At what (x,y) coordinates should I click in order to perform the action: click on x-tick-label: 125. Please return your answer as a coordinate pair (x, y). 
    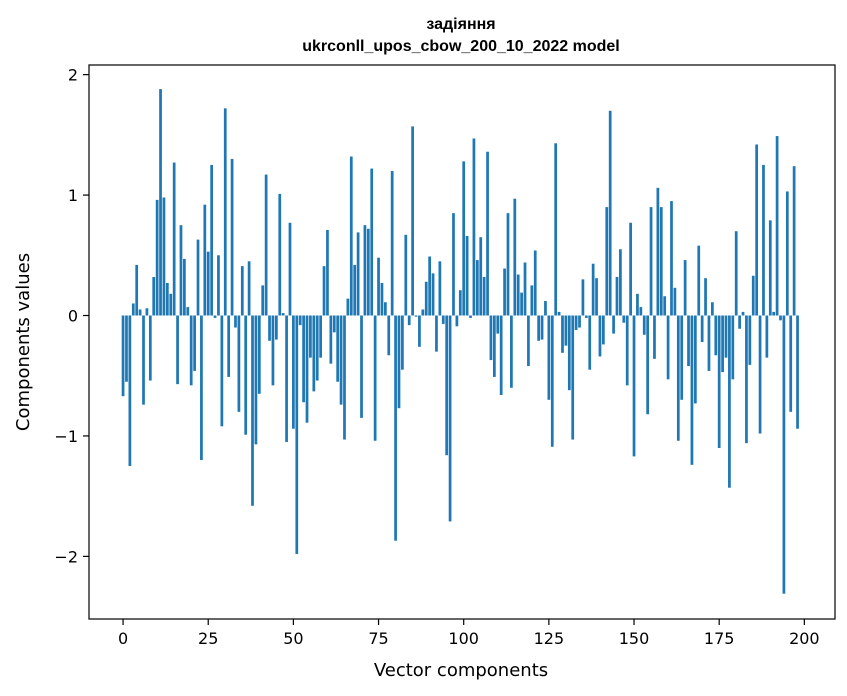
    Looking at the image, I should click on (549, 638).